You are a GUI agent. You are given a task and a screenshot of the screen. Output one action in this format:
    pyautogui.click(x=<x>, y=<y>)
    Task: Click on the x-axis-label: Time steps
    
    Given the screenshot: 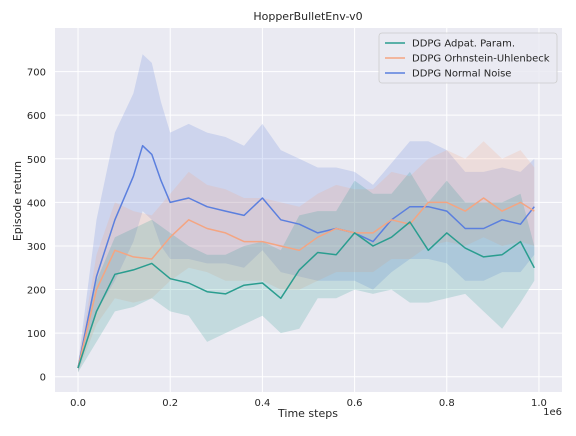 What is the action you would take?
    pyautogui.click(x=307, y=413)
    